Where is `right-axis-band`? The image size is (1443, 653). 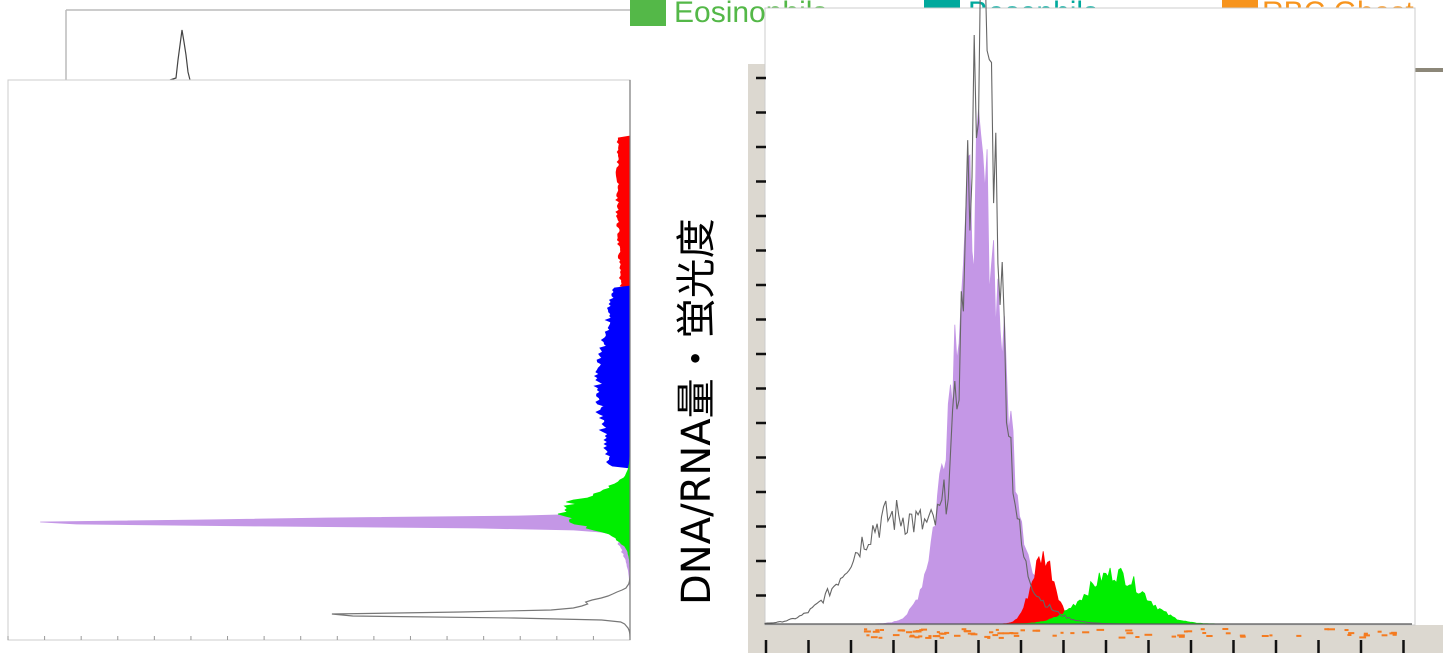 right-axis-band is located at coordinates (757, 358).